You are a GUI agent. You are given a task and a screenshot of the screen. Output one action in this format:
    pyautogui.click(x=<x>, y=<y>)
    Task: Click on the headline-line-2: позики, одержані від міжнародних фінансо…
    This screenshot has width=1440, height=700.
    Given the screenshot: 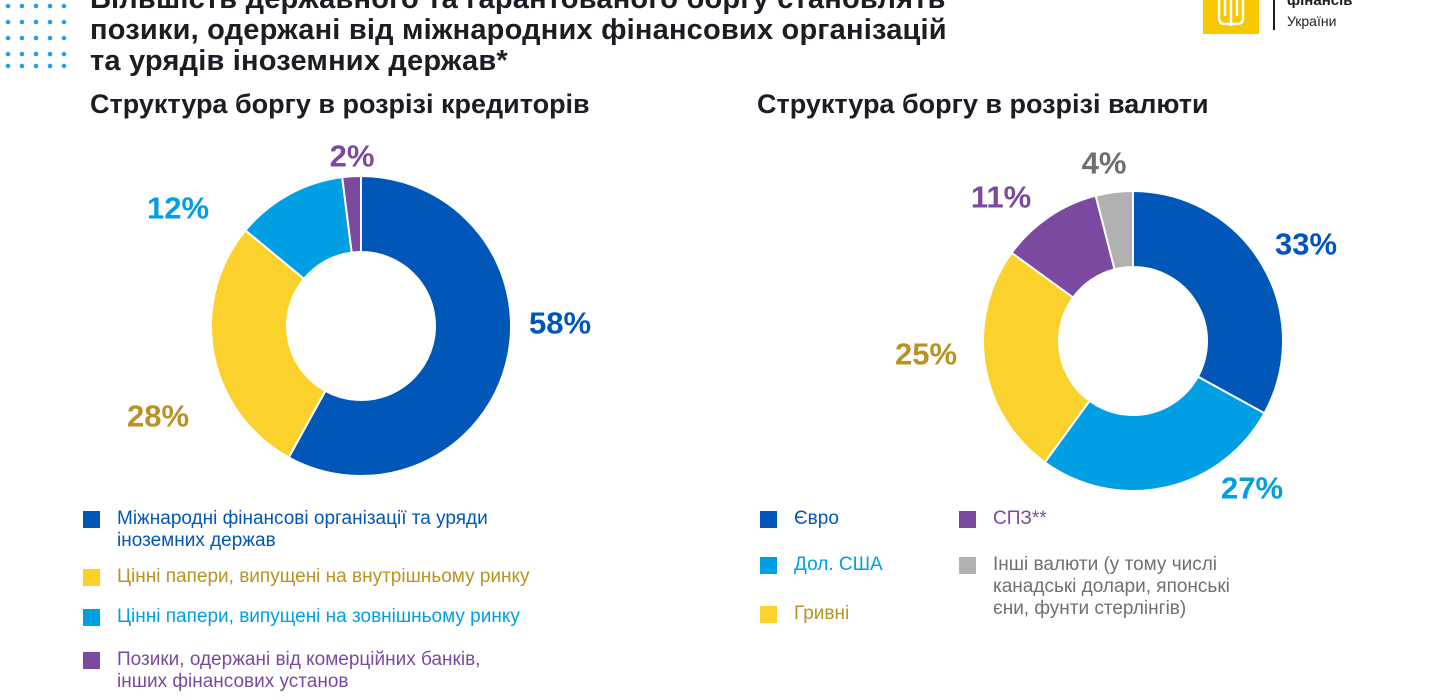 What is the action you would take?
    pyautogui.click(x=518, y=30)
    